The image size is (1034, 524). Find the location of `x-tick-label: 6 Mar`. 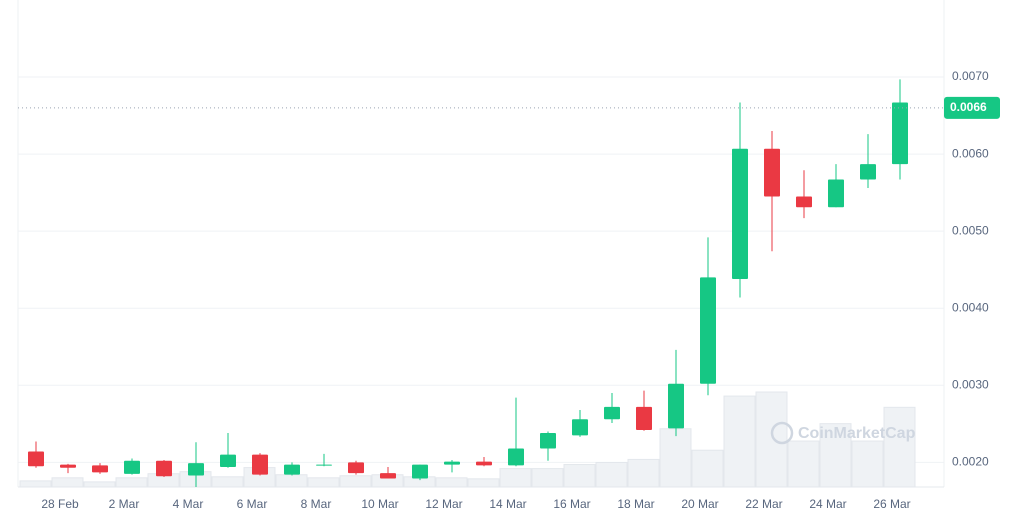

x-tick-label: 6 Mar is located at coordinates (252, 504).